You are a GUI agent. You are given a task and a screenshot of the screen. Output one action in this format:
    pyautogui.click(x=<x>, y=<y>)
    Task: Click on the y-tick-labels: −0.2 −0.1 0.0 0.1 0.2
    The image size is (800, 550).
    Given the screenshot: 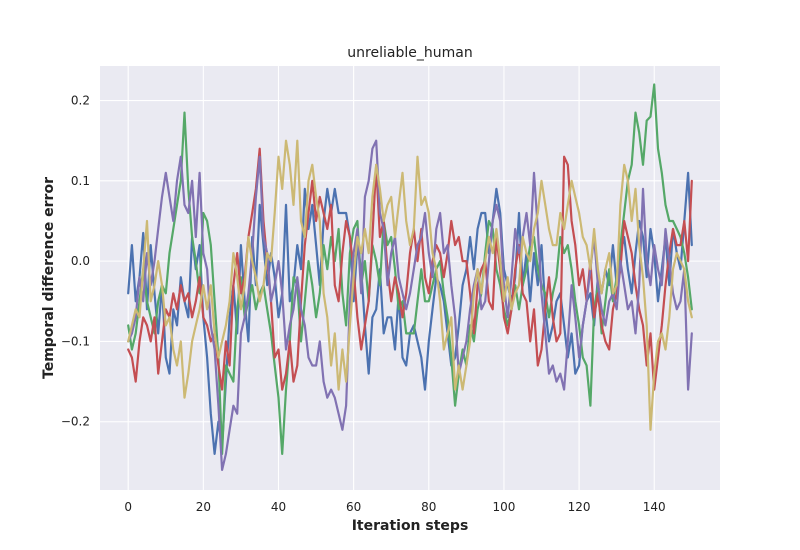 What is the action you would take?
    pyautogui.click(x=75, y=261)
    